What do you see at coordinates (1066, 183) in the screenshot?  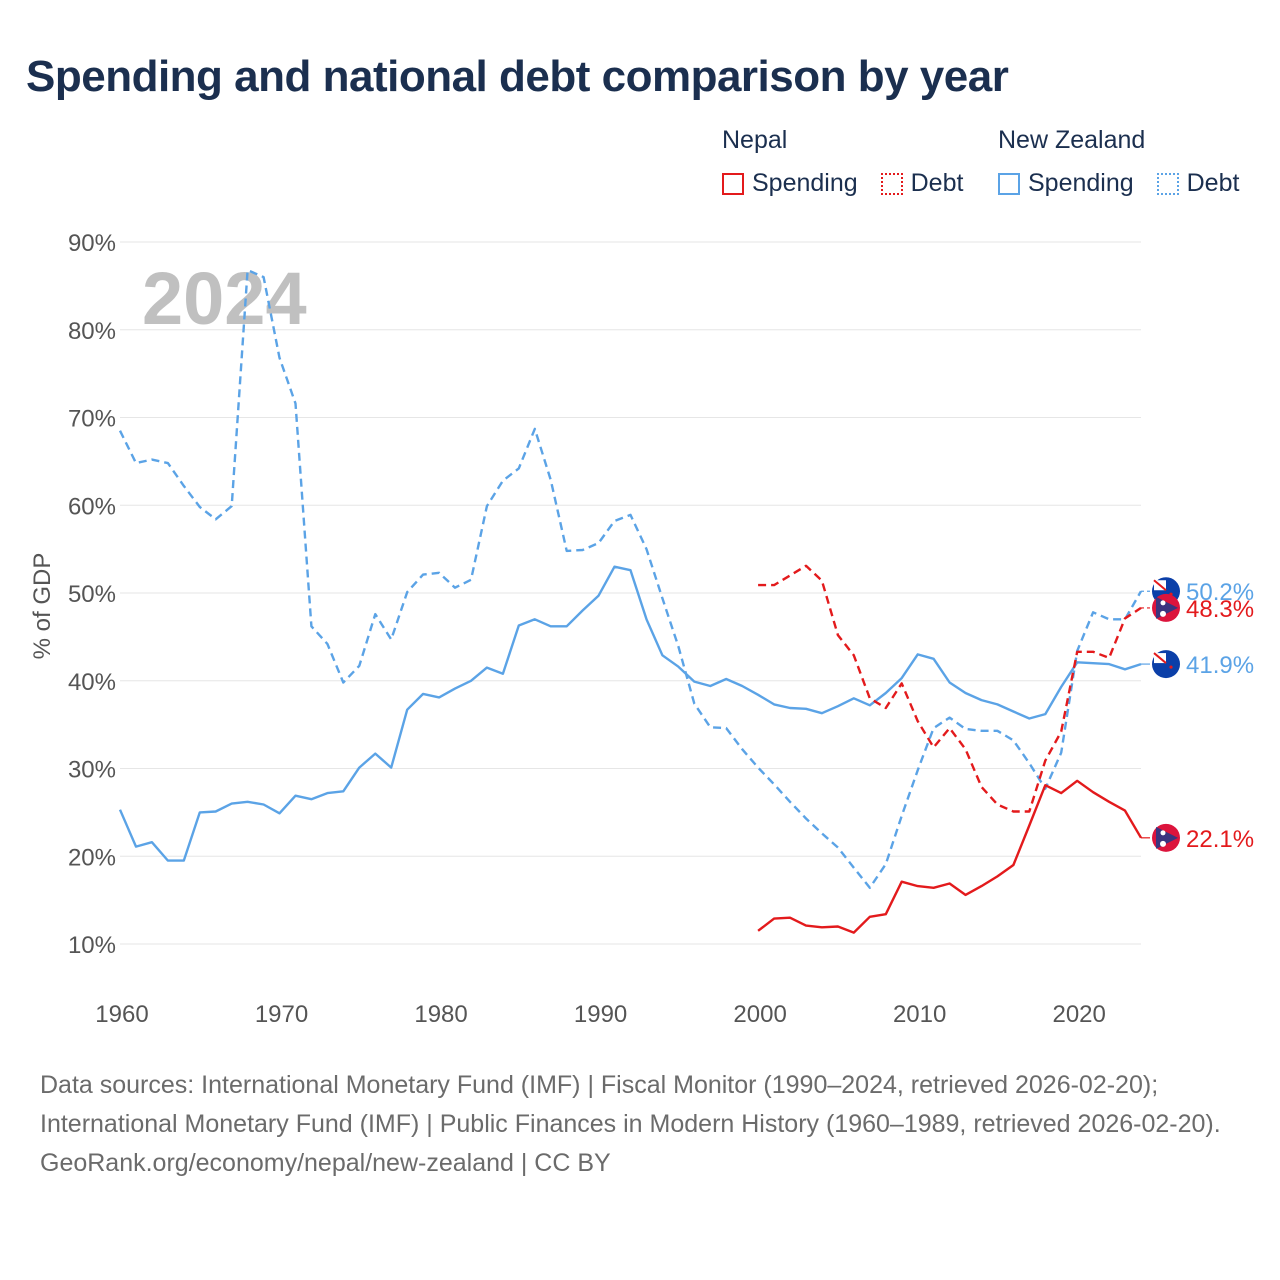 I see `legend-nz-spending: Spending` at bounding box center [1066, 183].